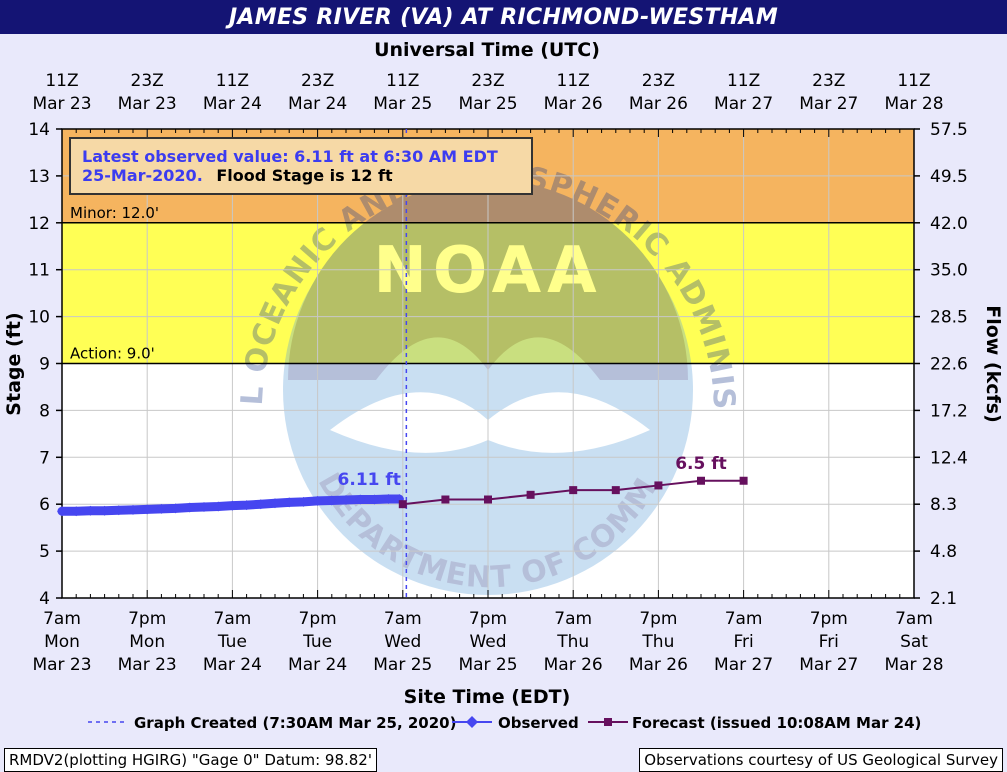 This screenshot has width=1007, height=772. What do you see at coordinates (538, 723) in the screenshot?
I see `legend-observed-label: Observed` at bounding box center [538, 723].